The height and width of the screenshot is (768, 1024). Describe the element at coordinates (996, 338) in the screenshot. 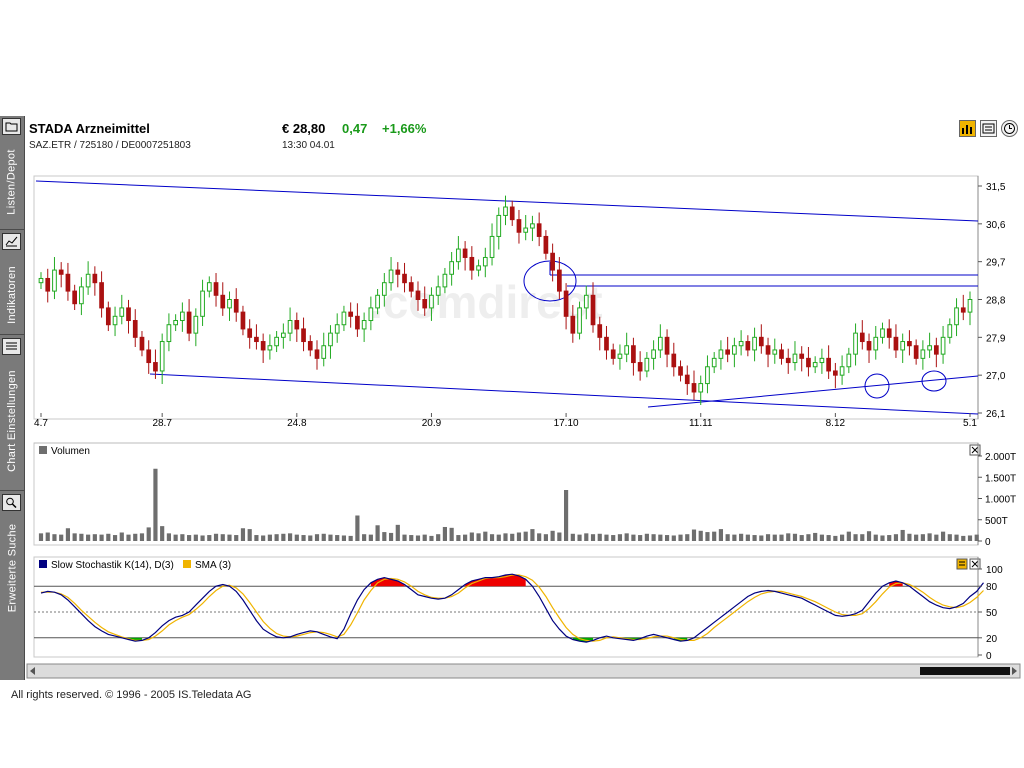

I see `price-tick-label: 27,9` at that location.